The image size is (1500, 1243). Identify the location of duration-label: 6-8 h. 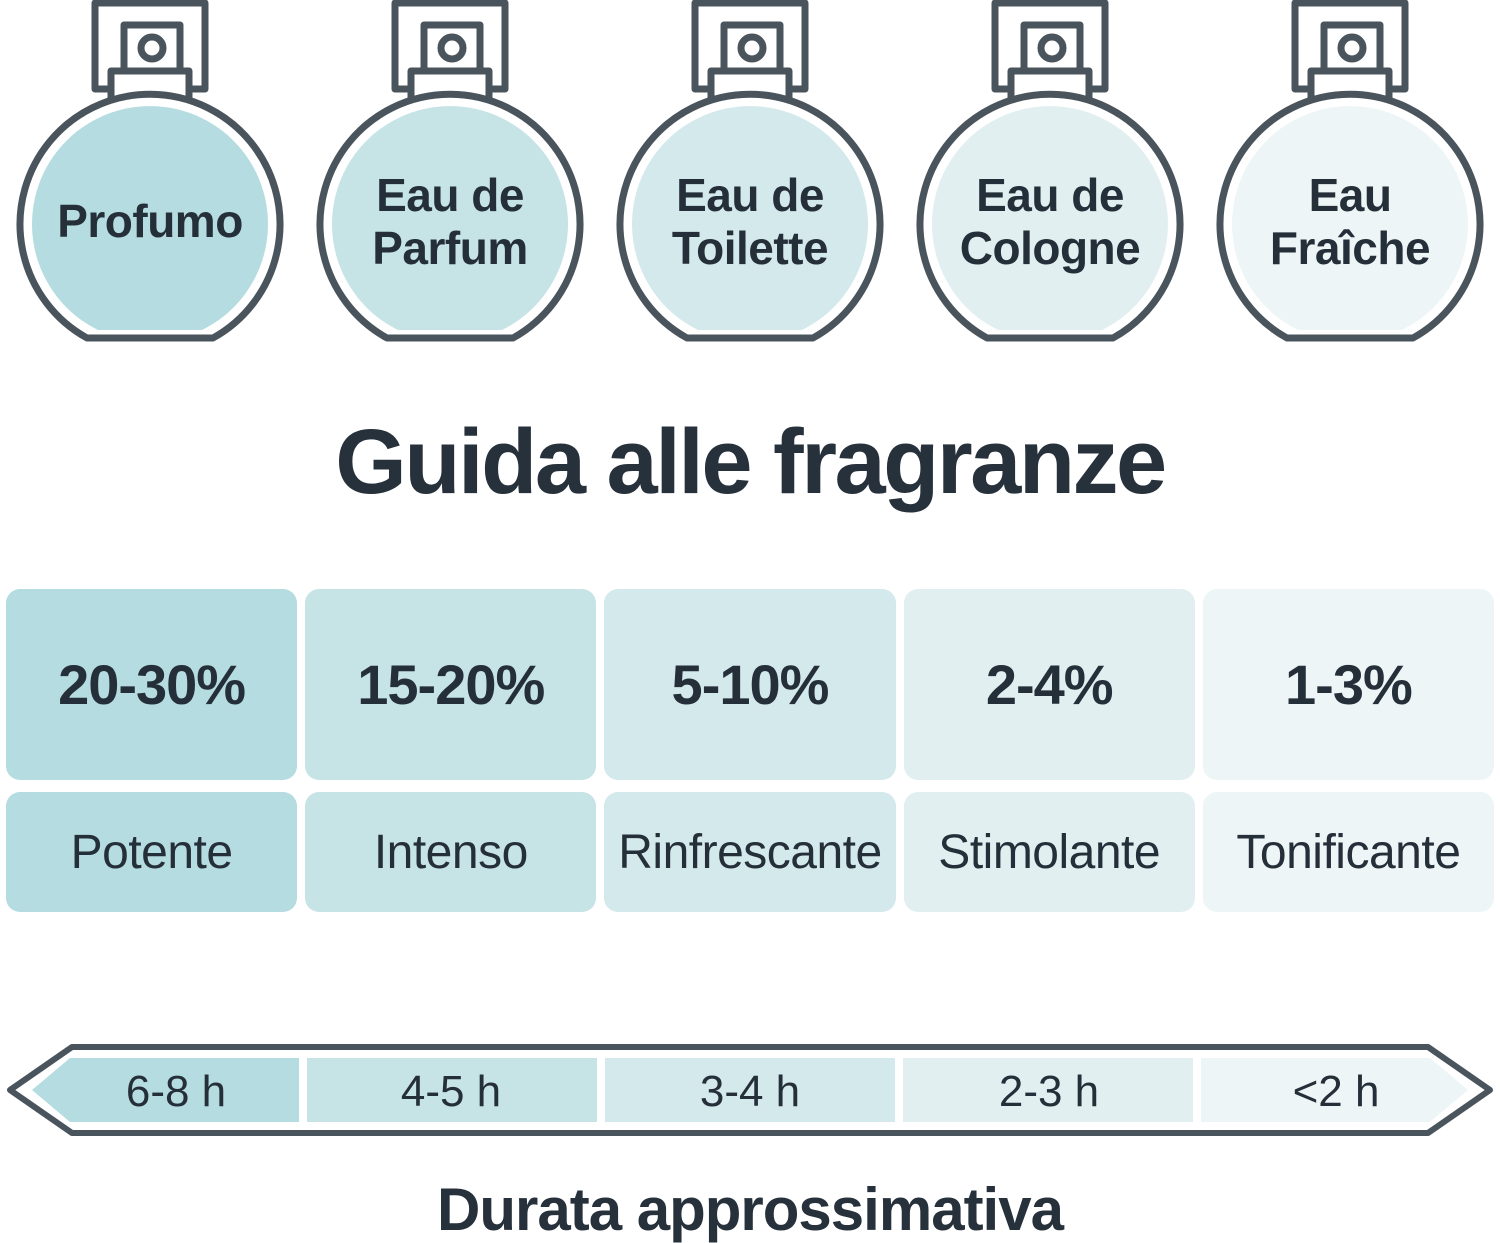
(176, 1091).